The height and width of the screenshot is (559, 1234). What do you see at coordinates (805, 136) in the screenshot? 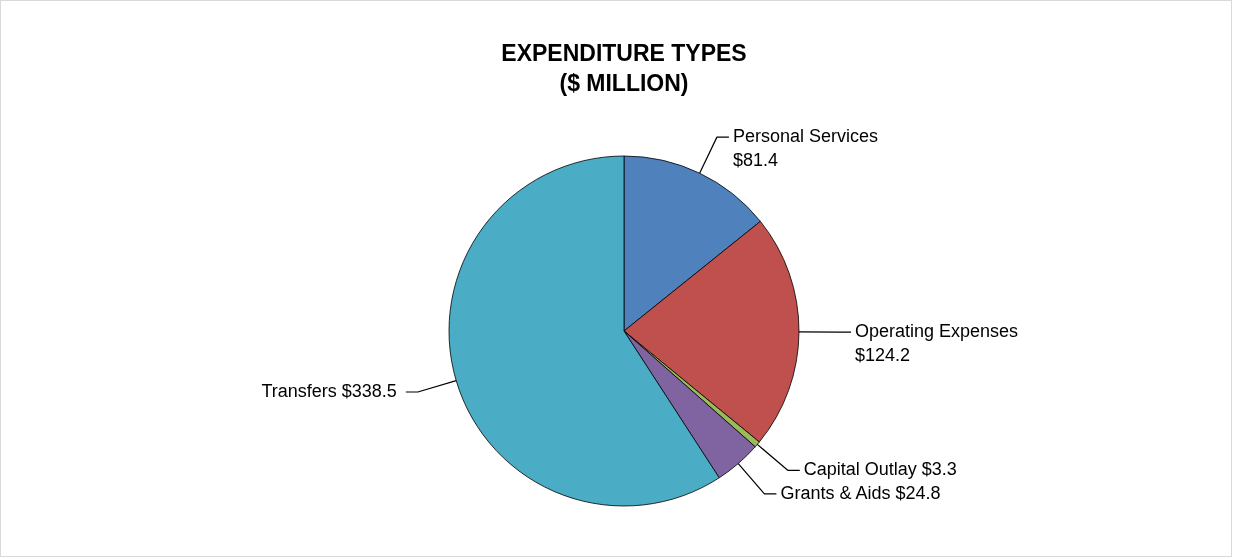
I see `slice-label: Personal Services` at bounding box center [805, 136].